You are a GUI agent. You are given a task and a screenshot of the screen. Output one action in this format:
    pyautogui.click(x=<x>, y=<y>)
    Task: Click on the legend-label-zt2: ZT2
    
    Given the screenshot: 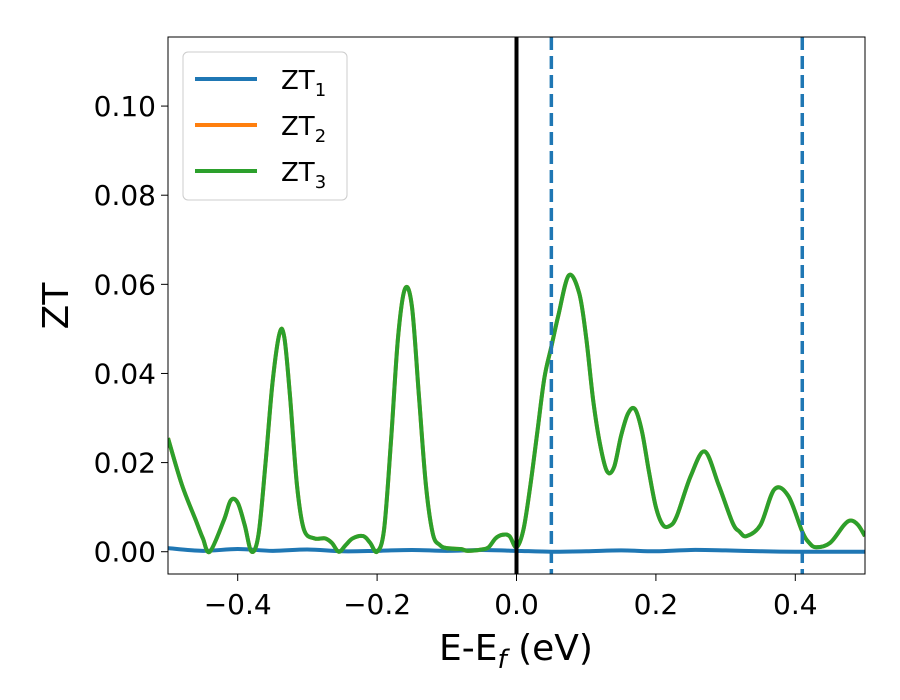 What is the action you would take?
    pyautogui.click(x=303, y=129)
    